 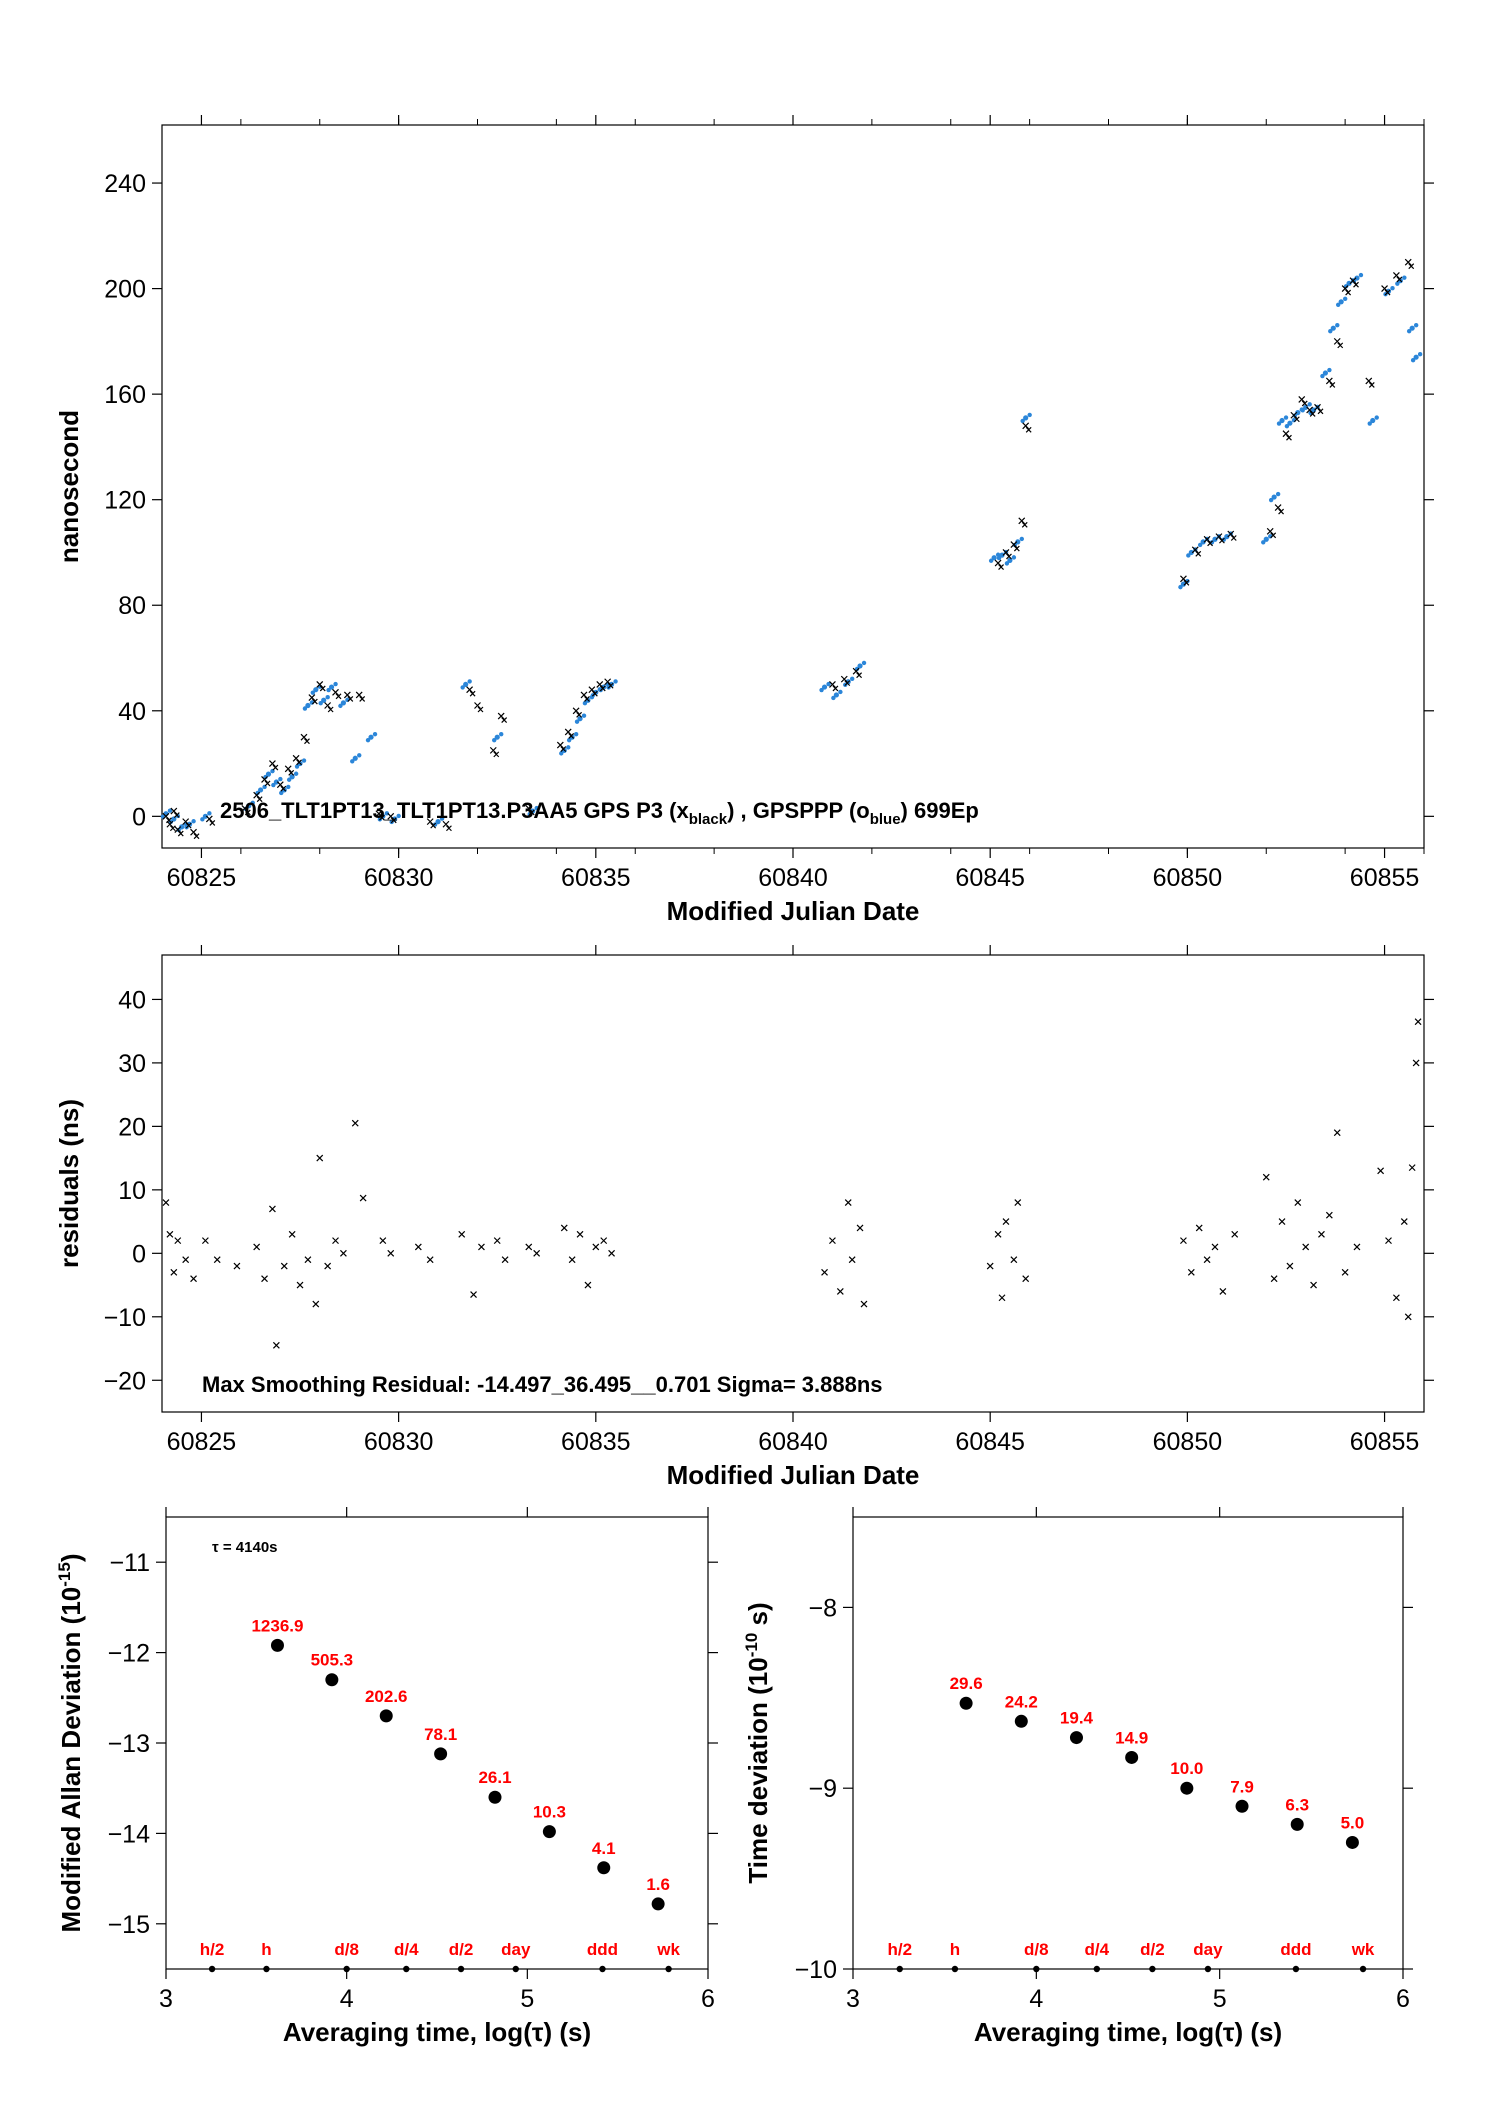 What do you see at coordinates (955, 1949) in the screenshot?
I see `interval-marker-label: h` at bounding box center [955, 1949].